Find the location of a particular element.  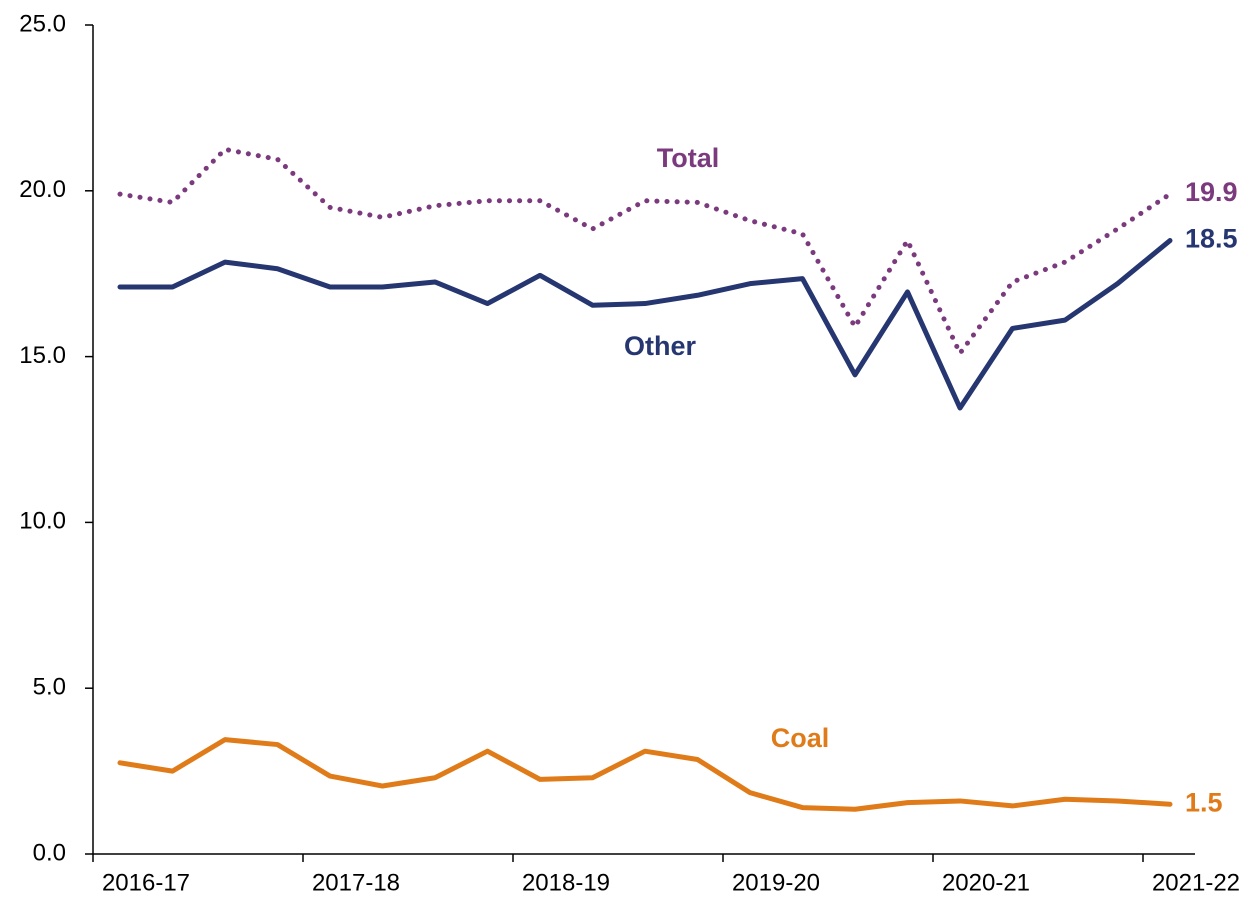

x-tick-label: 2019-20 is located at coordinates (776, 882).